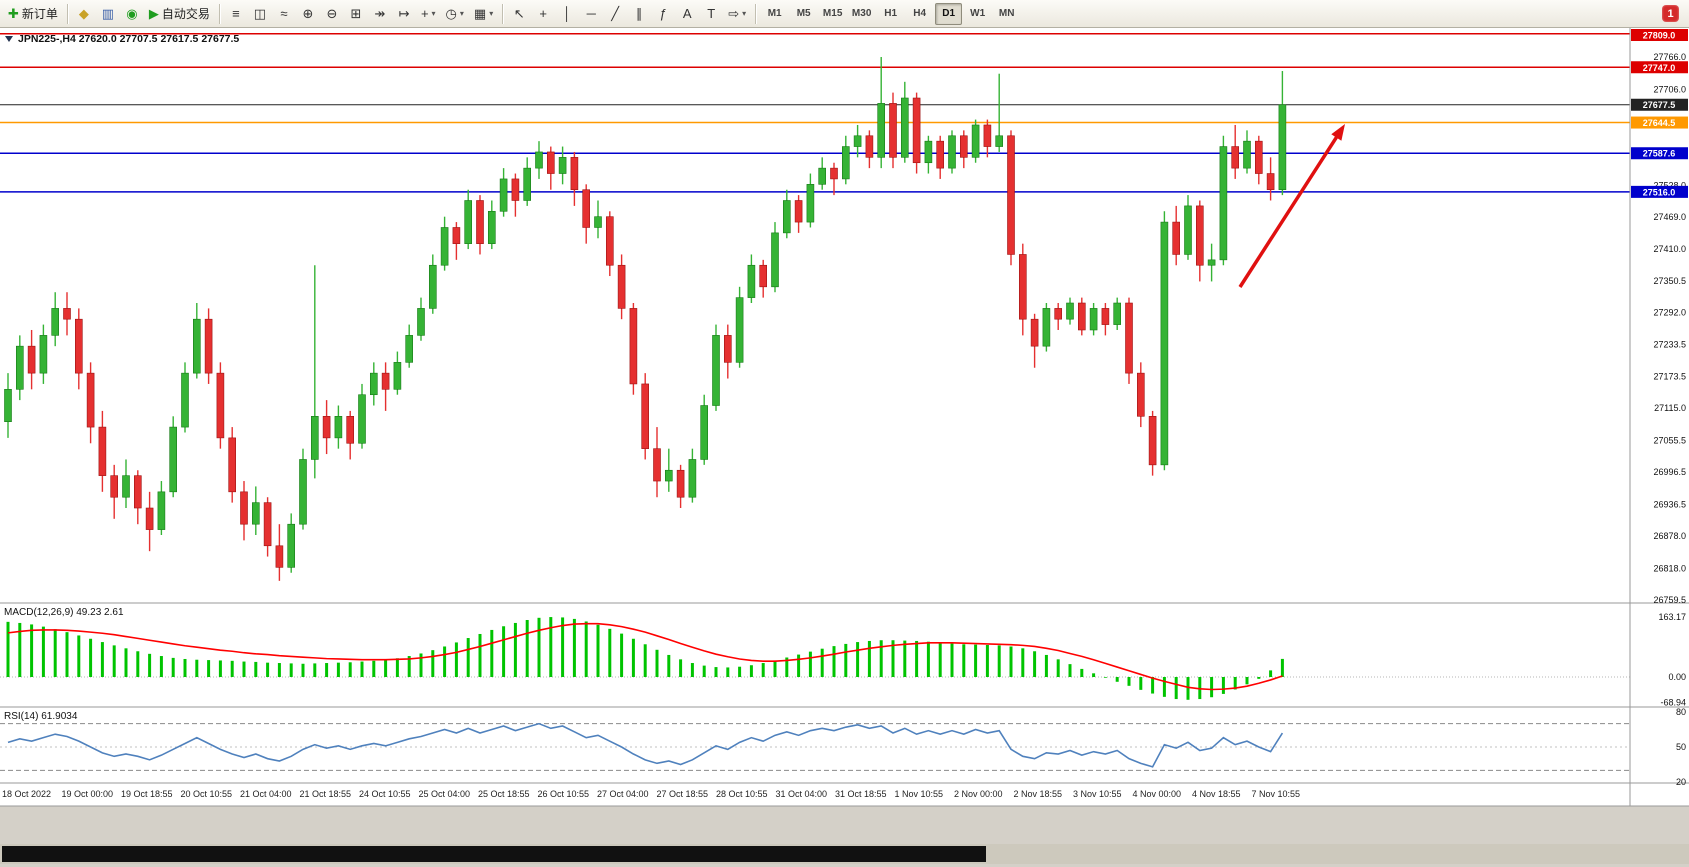  Describe the element at coordinates (433, 13) in the screenshot. I see `dropdown-caret-icon: ▾` at that location.